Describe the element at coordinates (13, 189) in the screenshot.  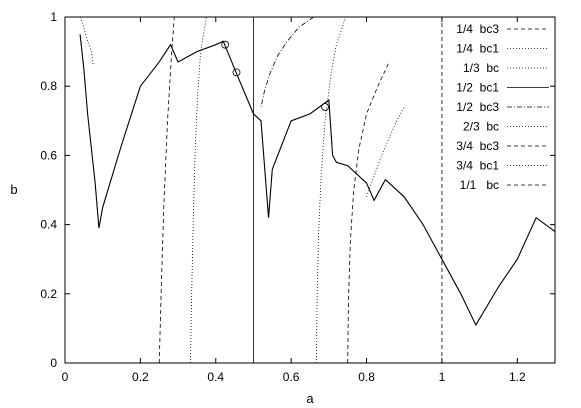
I see `y-axis-label: b` at that location.